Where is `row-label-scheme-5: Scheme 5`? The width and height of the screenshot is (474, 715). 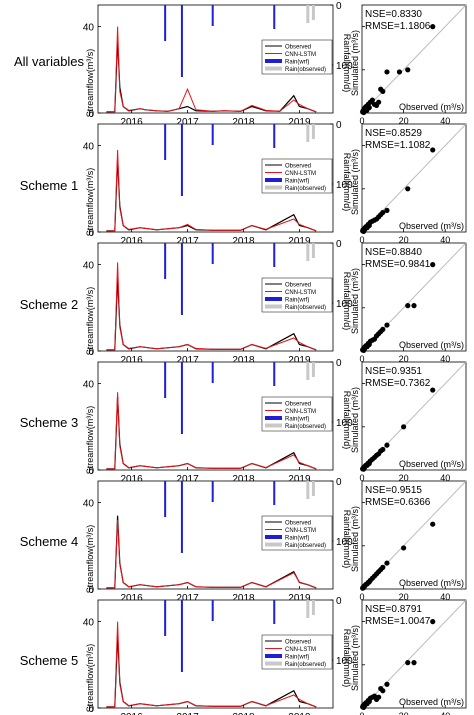 row-label-scheme-5: Scheme 5 is located at coordinates (49, 660).